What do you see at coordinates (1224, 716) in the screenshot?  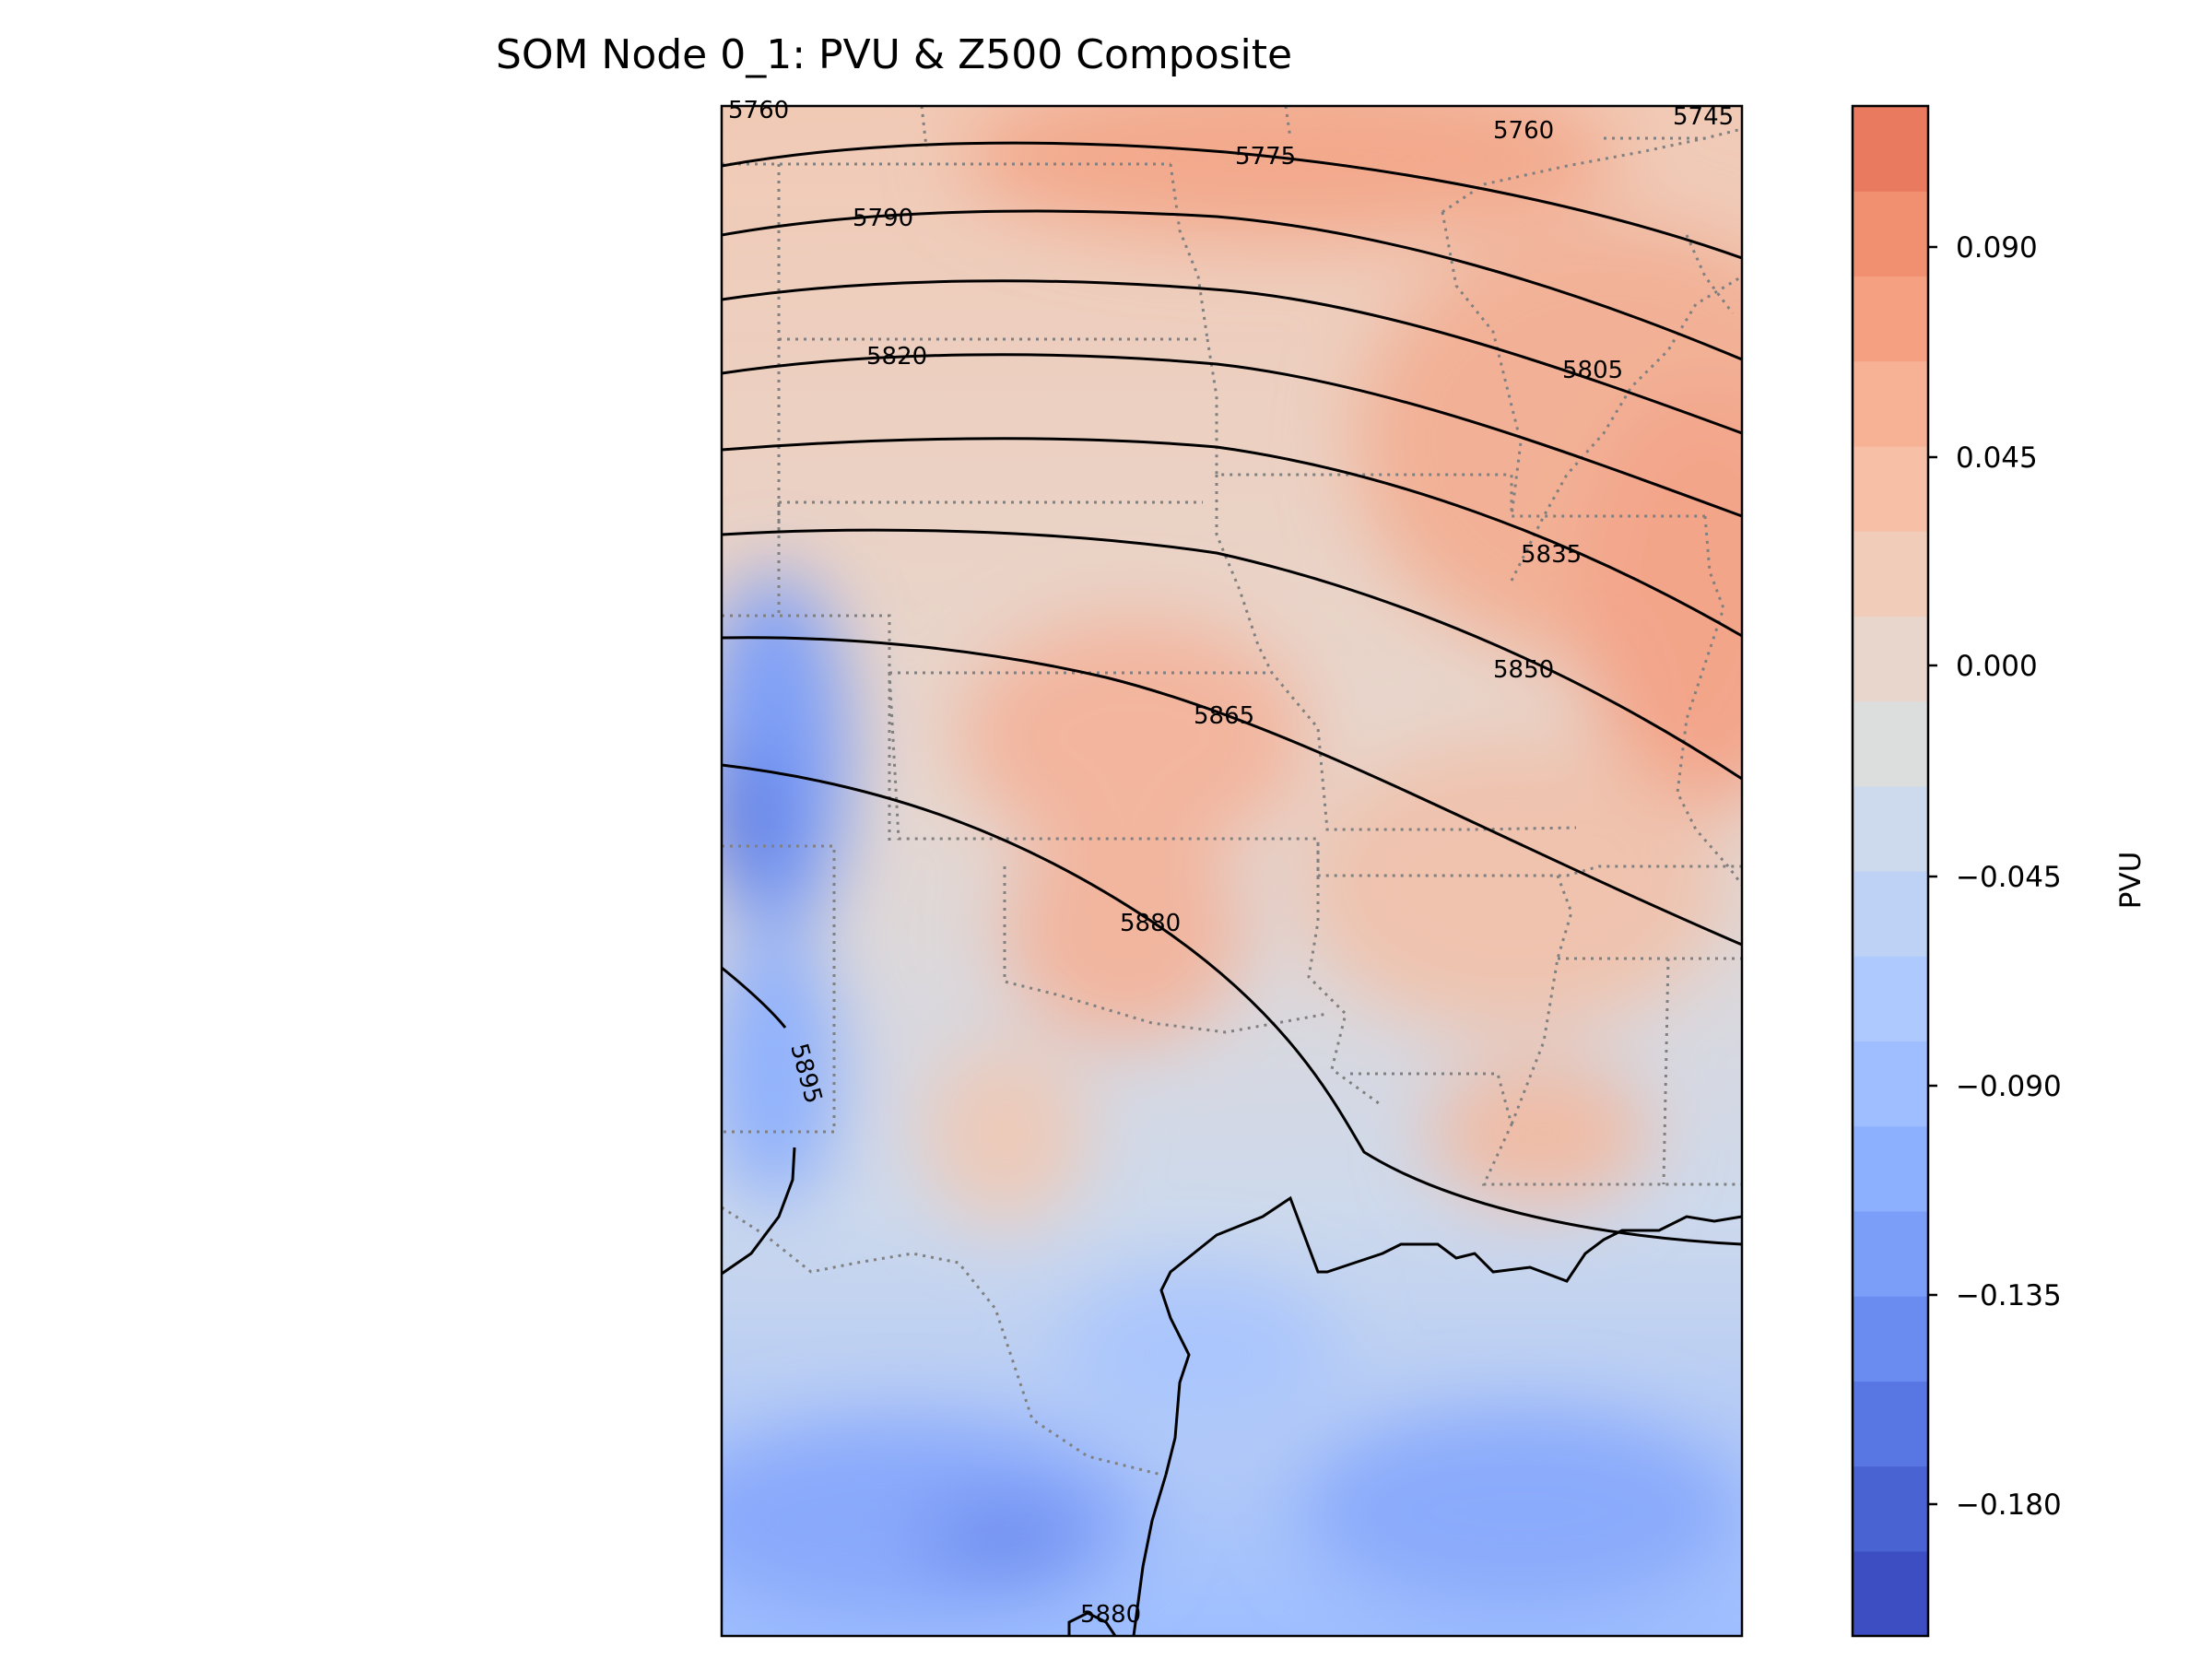 I see `contour-label: 5865` at bounding box center [1224, 716].